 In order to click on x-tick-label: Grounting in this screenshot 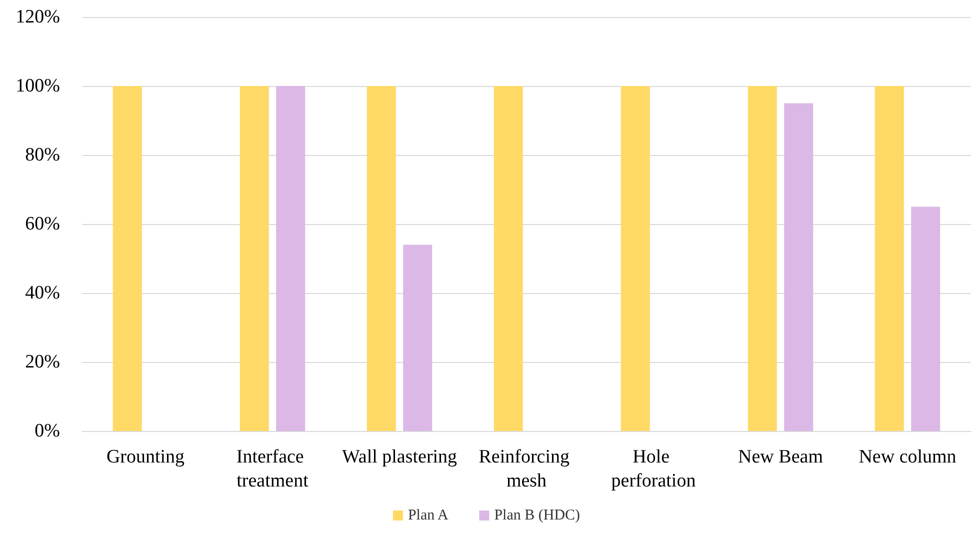, I will do `click(146, 457)`.